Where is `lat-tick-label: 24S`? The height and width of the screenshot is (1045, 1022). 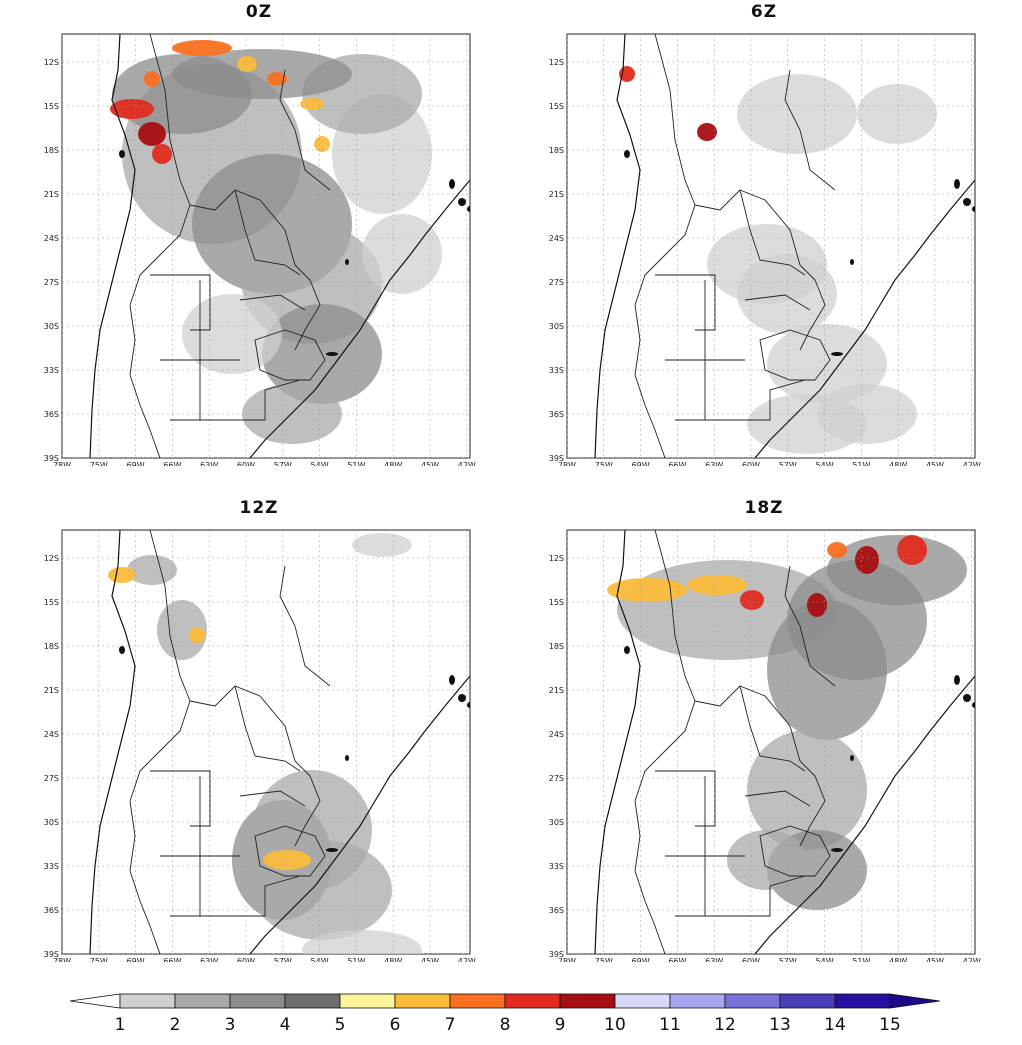 lat-tick-label: 24S is located at coordinates (556, 734).